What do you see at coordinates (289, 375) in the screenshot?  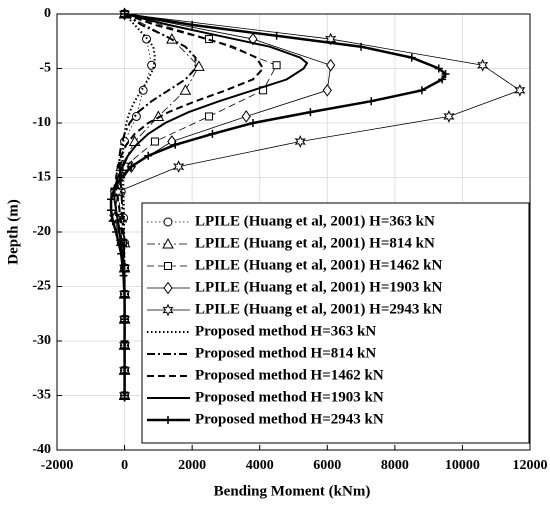 I see `legend-label: Proposed method H=1462 kN` at bounding box center [289, 375].